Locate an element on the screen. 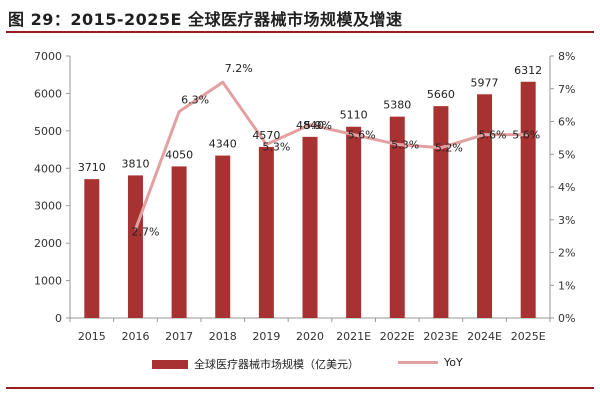 The width and height of the screenshot is (600, 400). bar-value-label: 6312 is located at coordinates (528, 70).